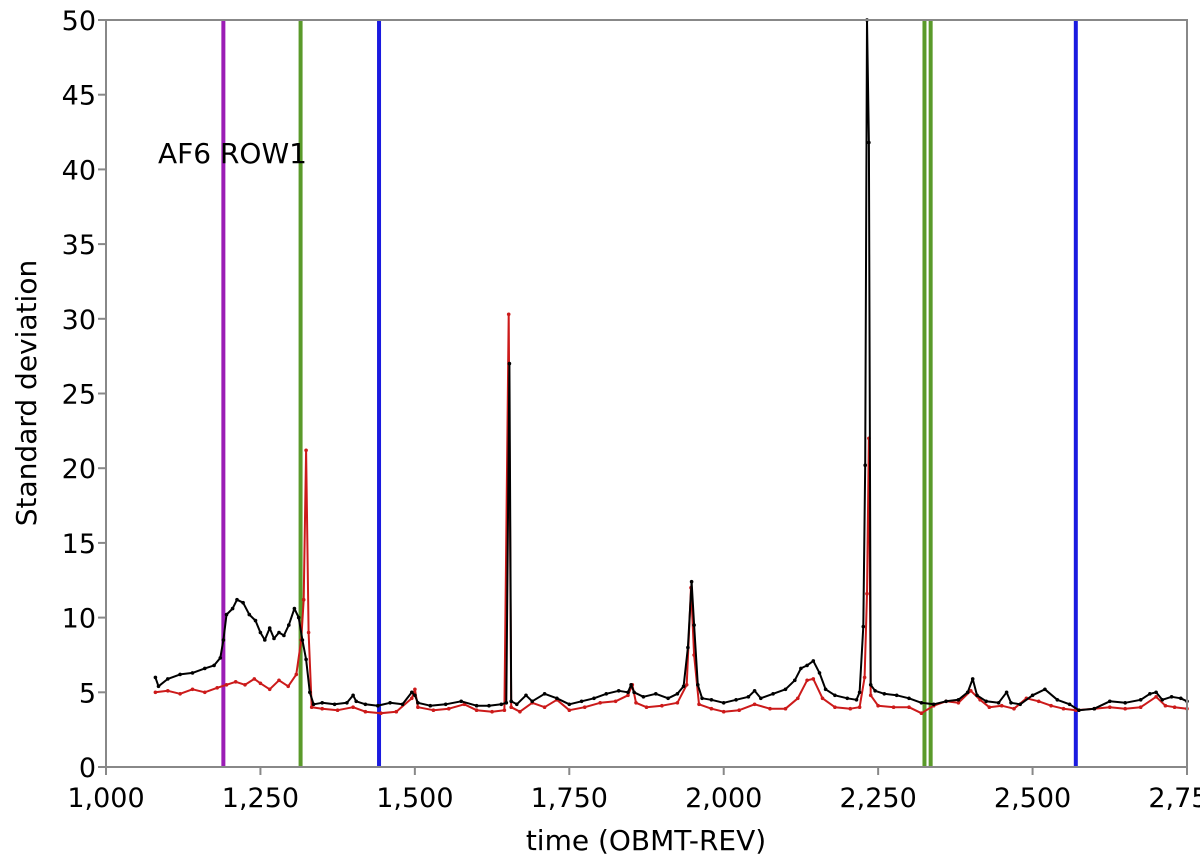 This screenshot has width=1200, height=863. Describe the element at coordinates (87, 693) in the screenshot. I see `y-tick-label: 5` at that location.